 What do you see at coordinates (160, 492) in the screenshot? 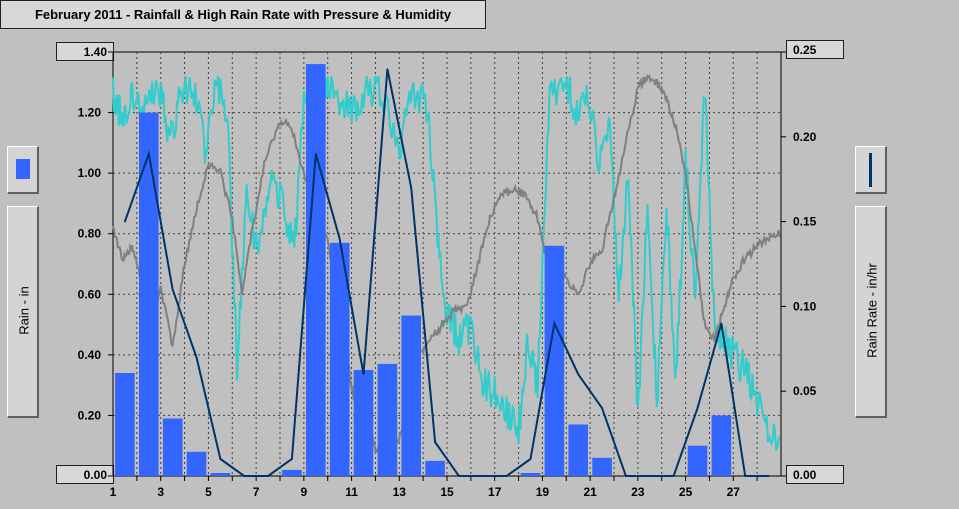
I see `x-tick-label: 3` at bounding box center [160, 492].